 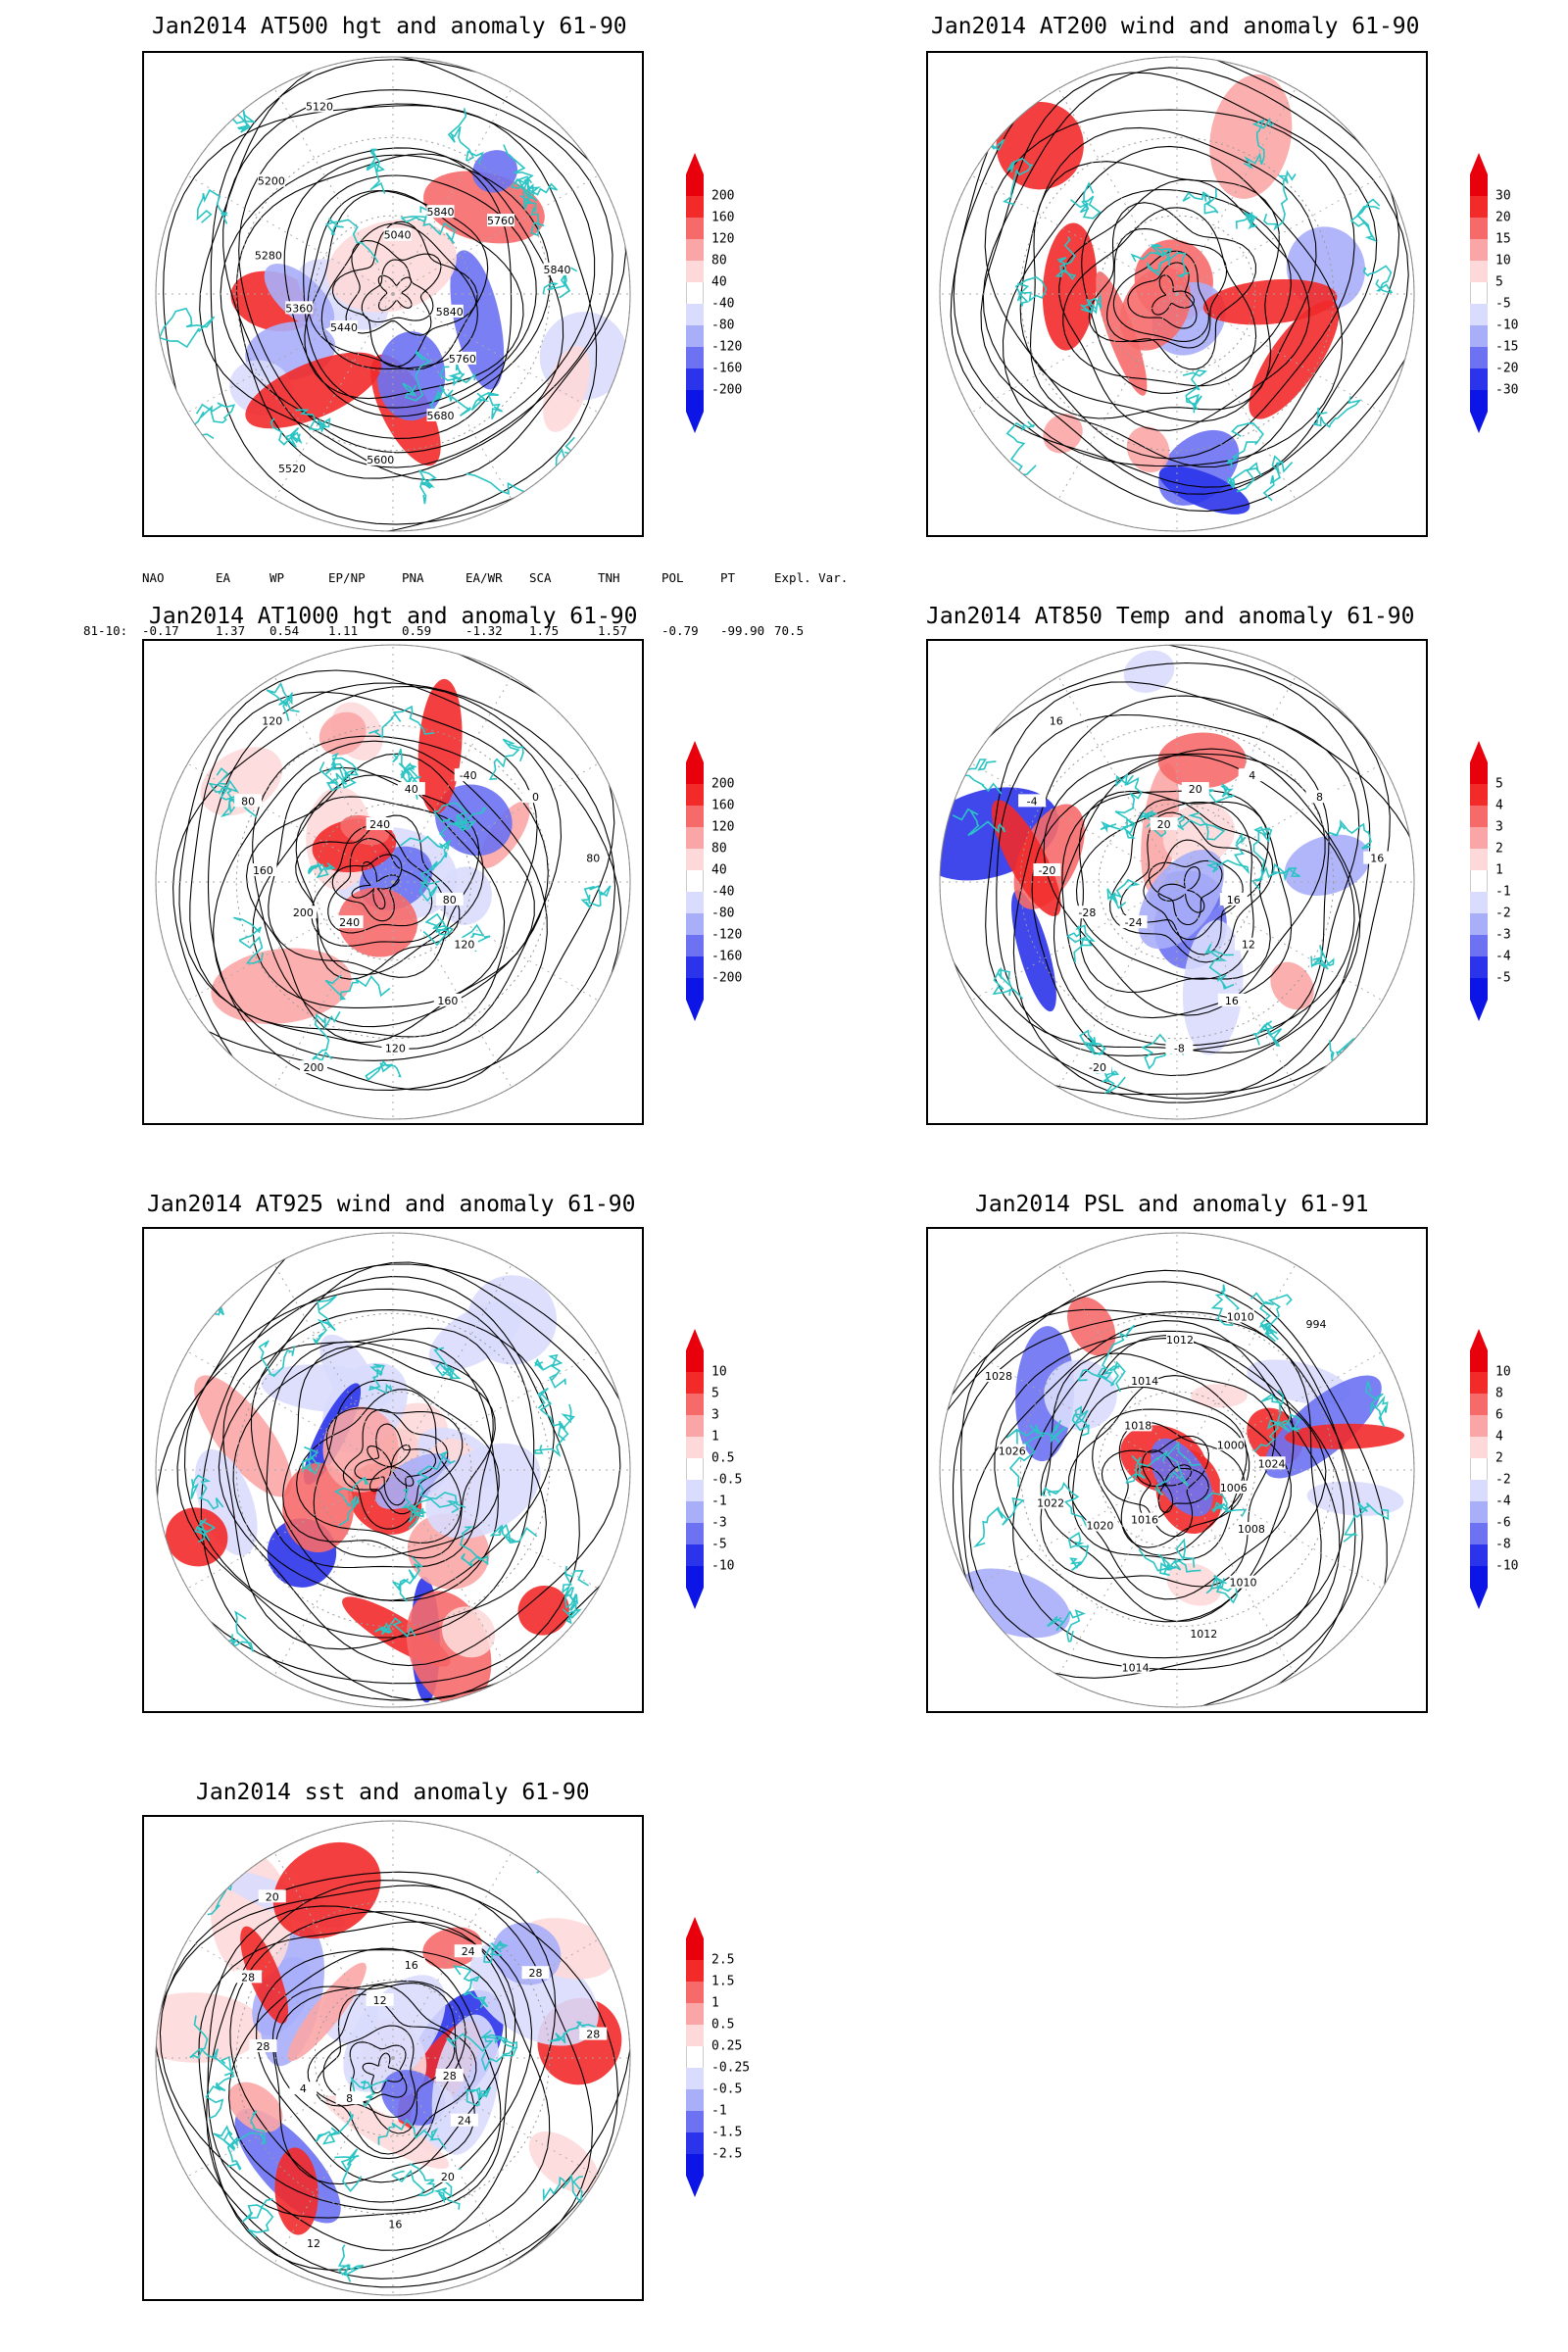 I want to click on index-value: 1.57, so click(x=613, y=630).